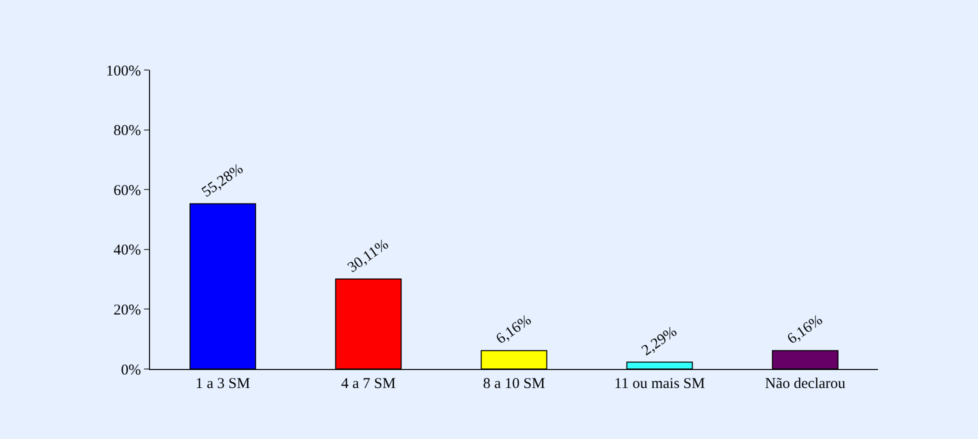 Image resolution: width=978 pixels, height=439 pixels. I want to click on x-tick-label: 1 a 3 SM, so click(223, 384).